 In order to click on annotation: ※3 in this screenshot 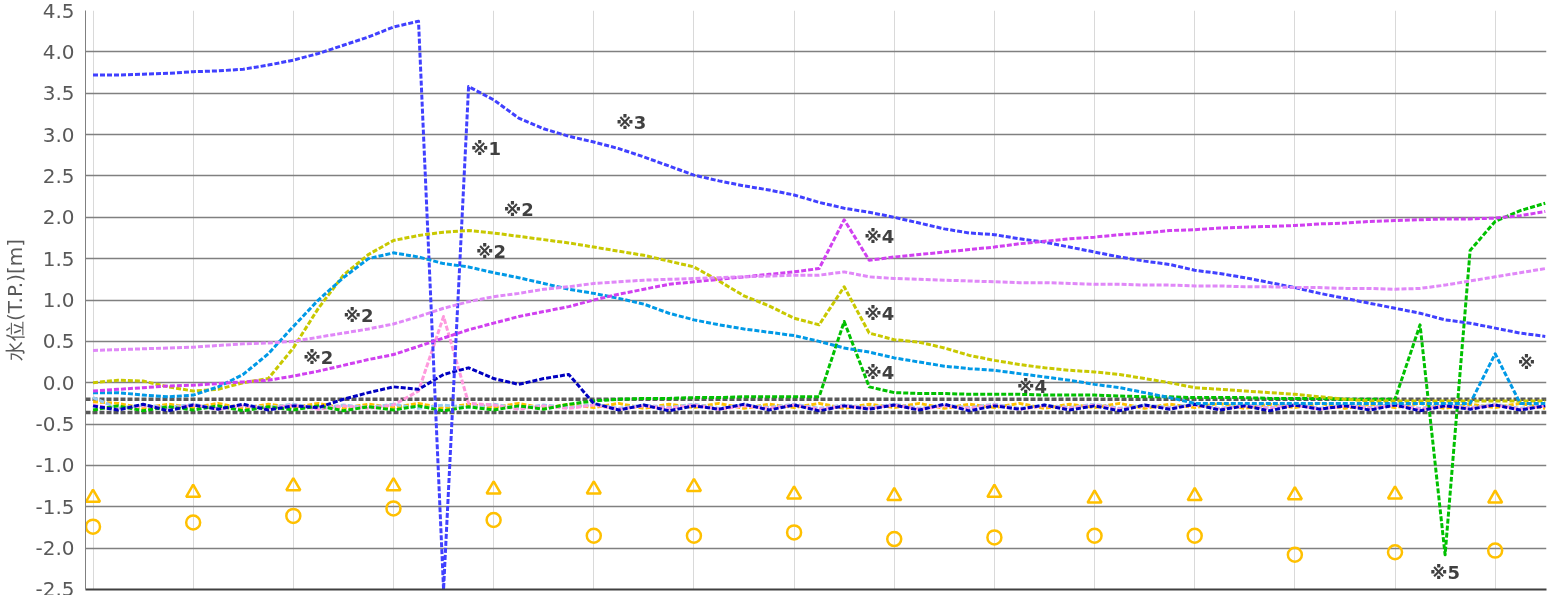, I will do `click(631, 122)`.